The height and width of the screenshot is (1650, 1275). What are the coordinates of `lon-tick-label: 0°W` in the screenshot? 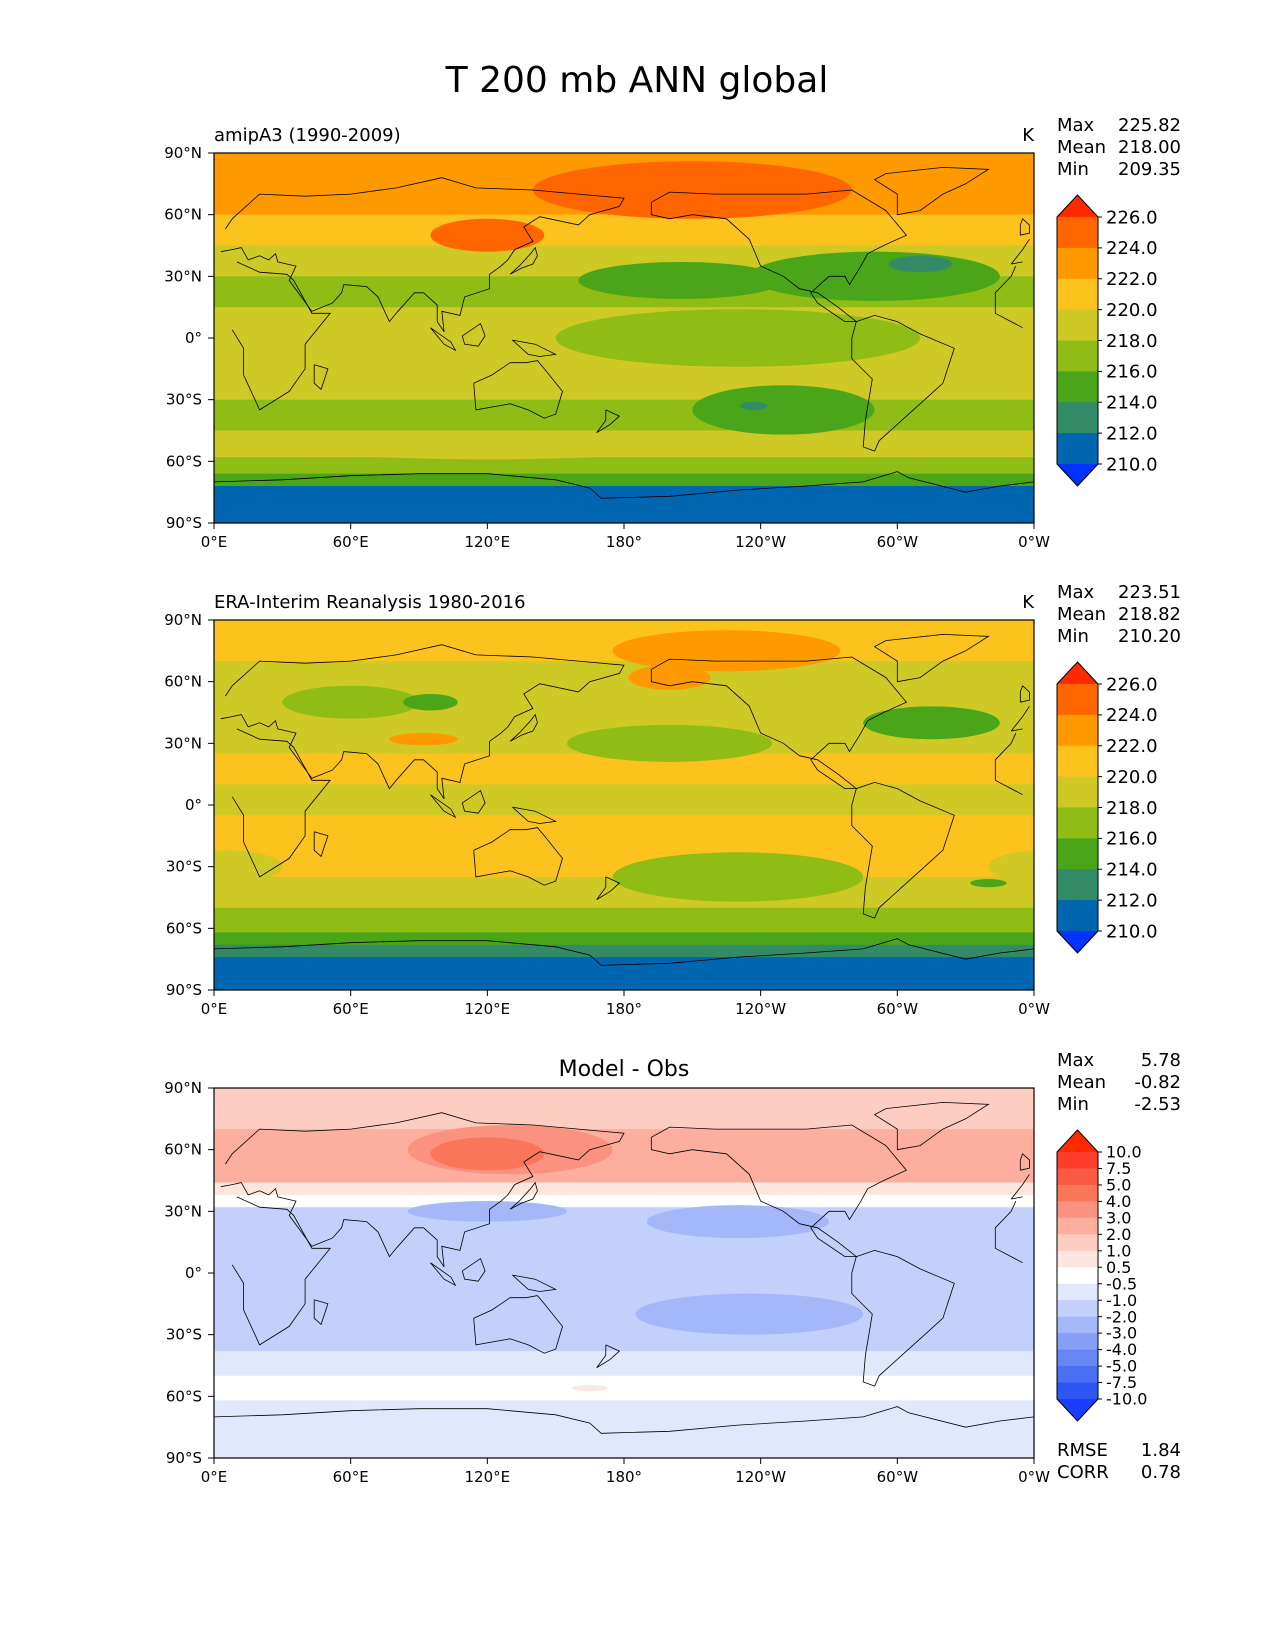 It's located at (1034, 1009).